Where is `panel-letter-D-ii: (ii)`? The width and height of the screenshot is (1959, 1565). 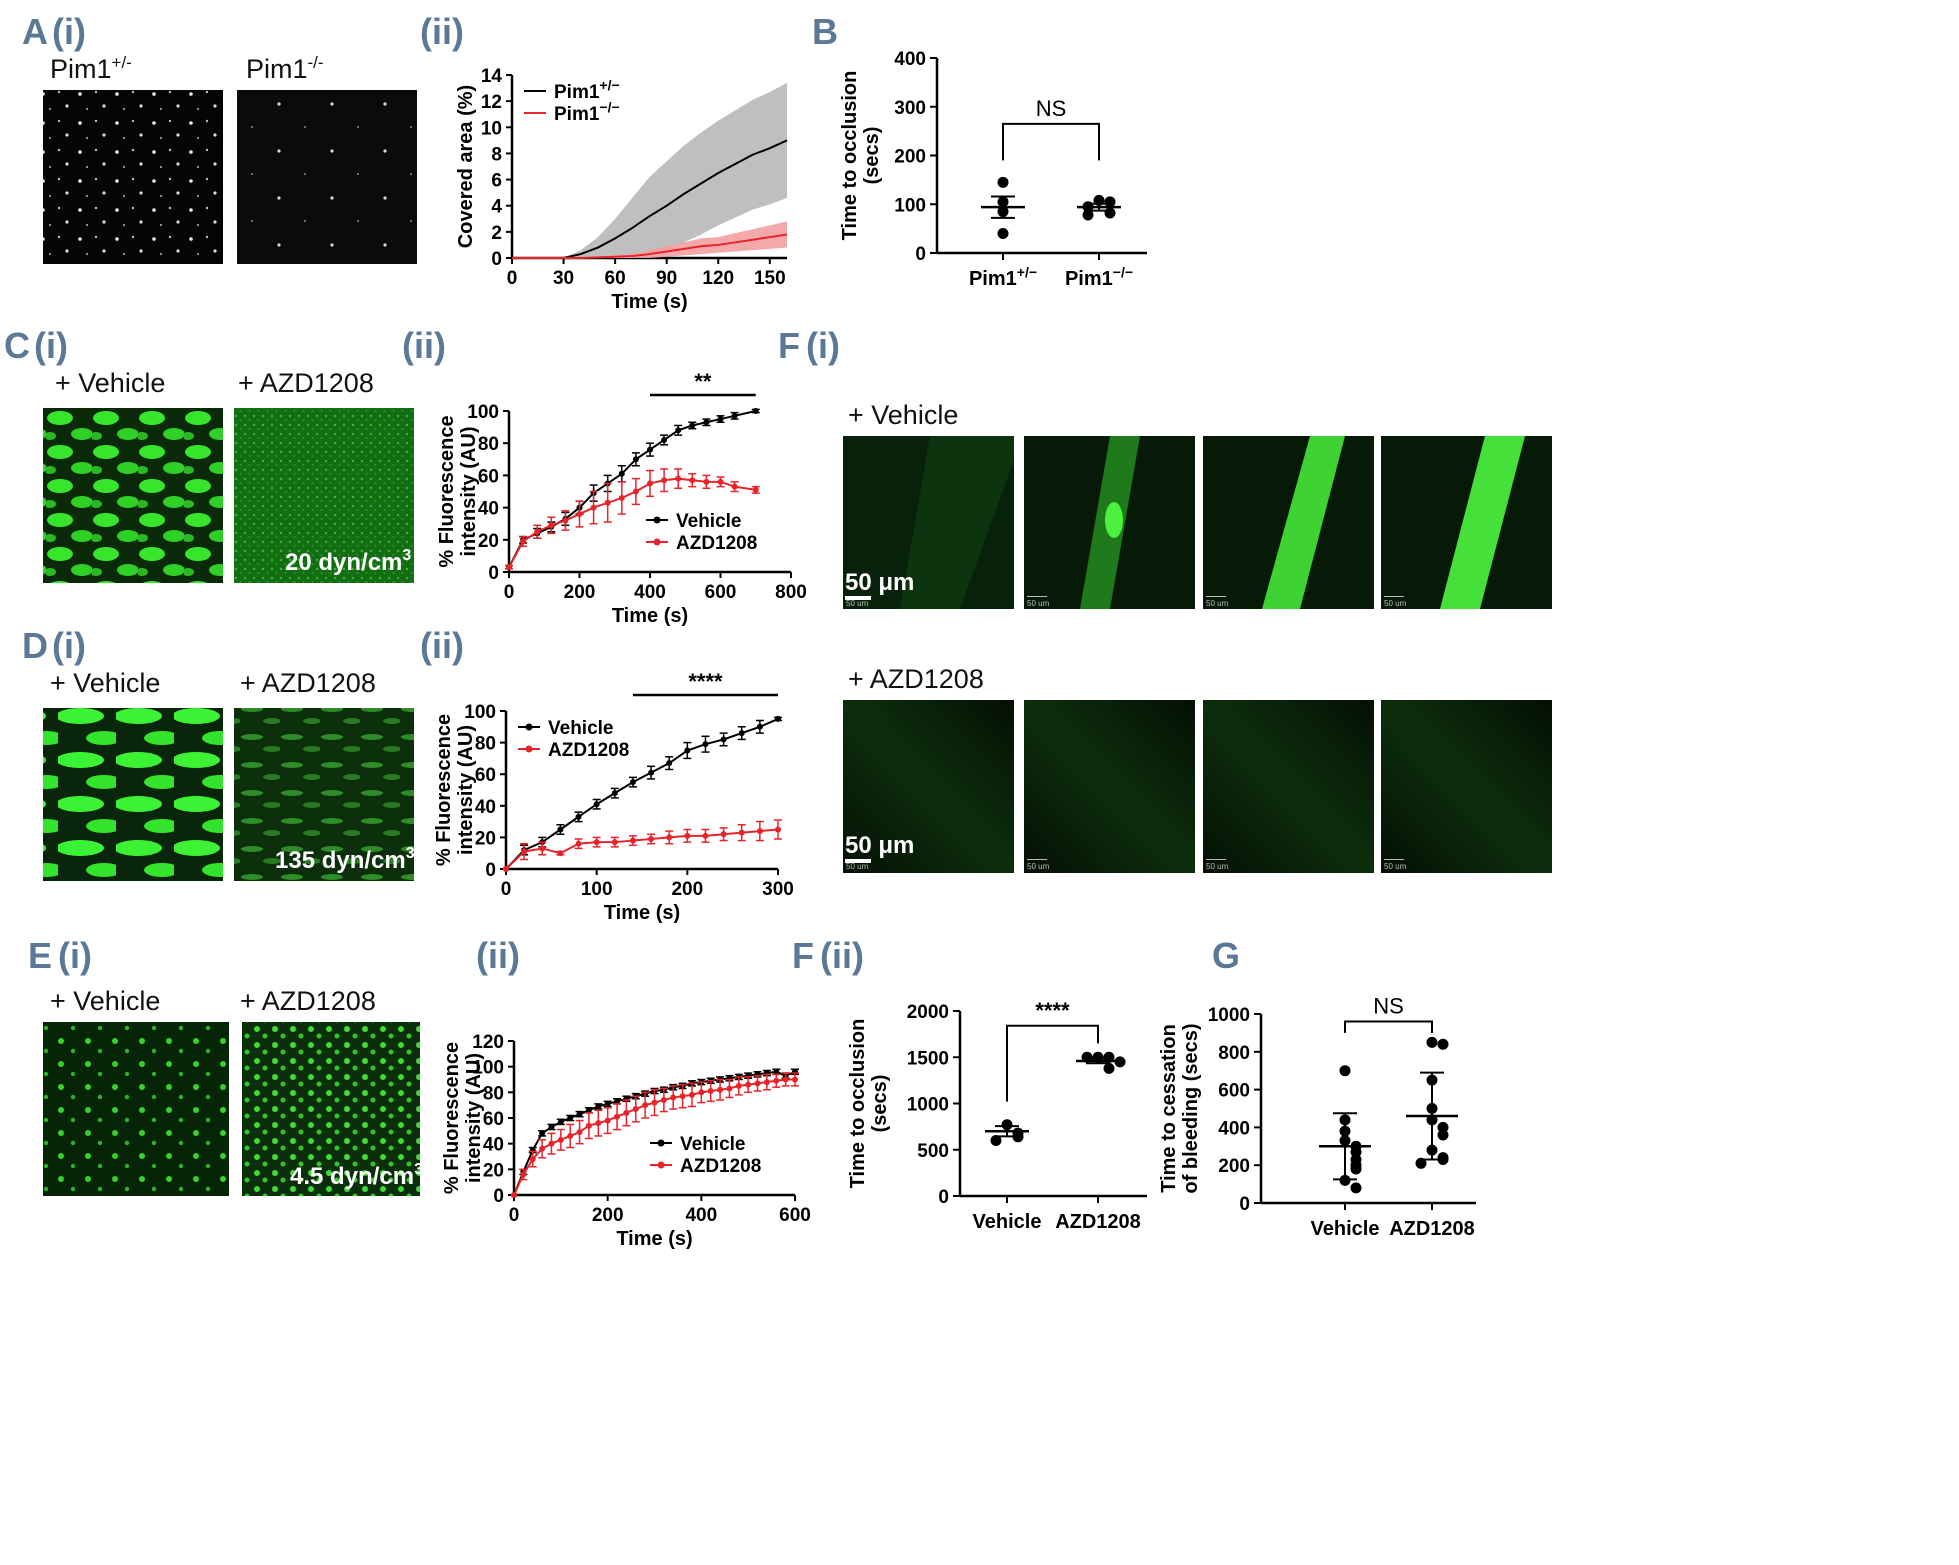
panel-letter-D-ii: (ii) is located at coordinates (442, 645).